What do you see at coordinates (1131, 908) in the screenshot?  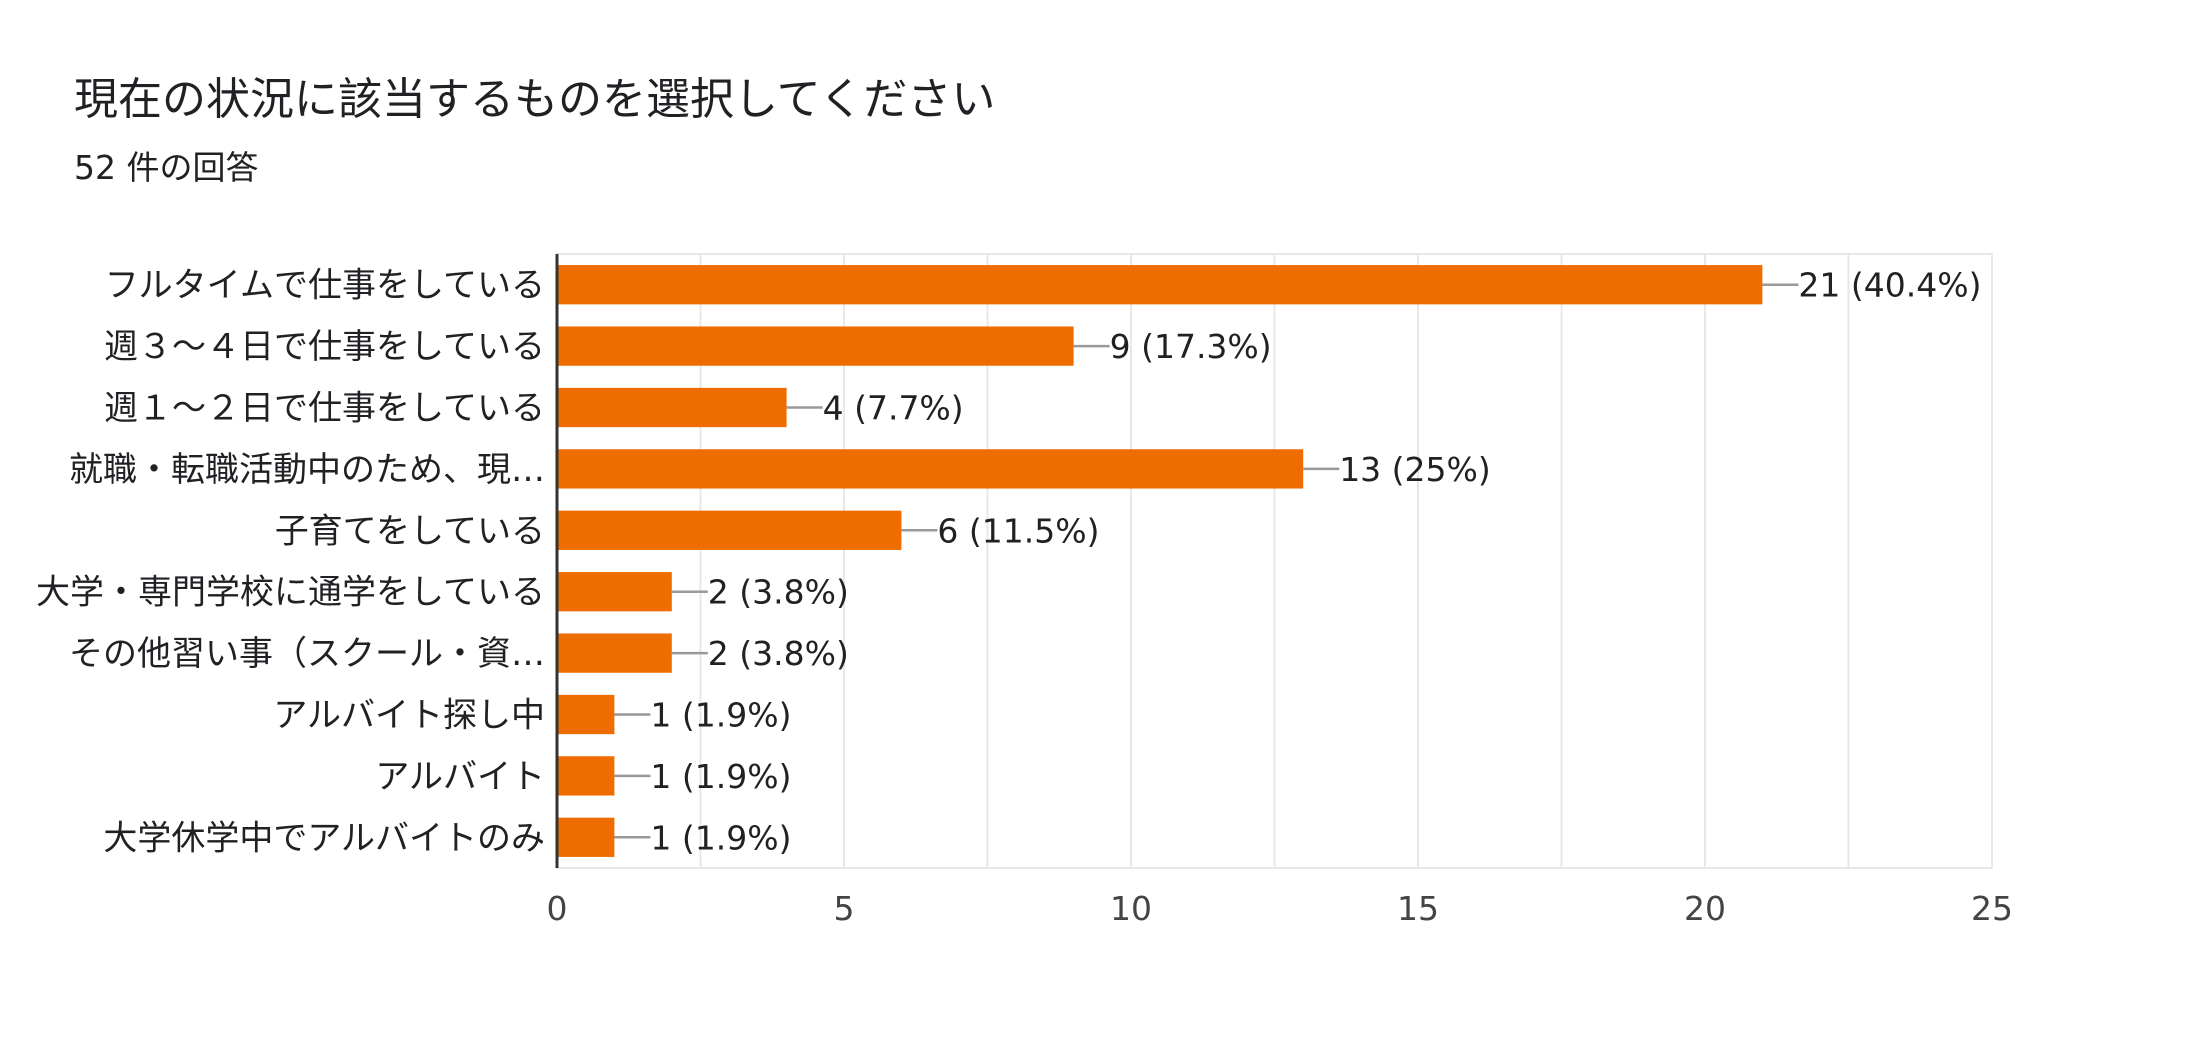 I see `x-tick-label: 10` at bounding box center [1131, 908].